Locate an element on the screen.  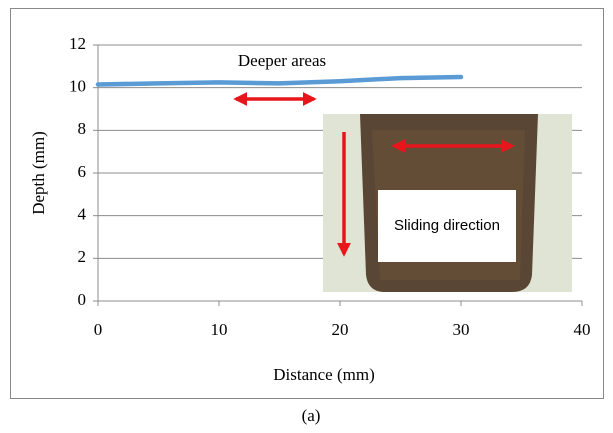
data-line is located at coordinates (279, 80).